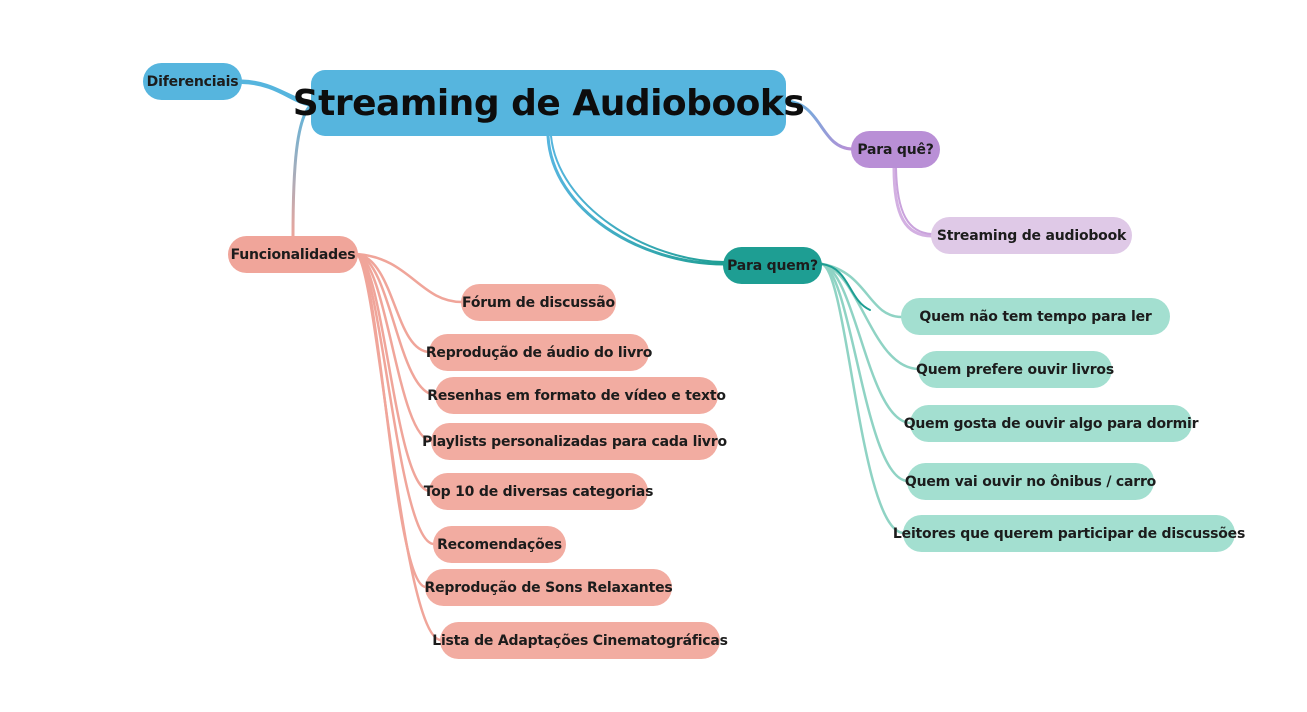  I want to click on subtopic-para-quem-4: Quem vai ouvir no ônibus / carro, so click(1030, 481).